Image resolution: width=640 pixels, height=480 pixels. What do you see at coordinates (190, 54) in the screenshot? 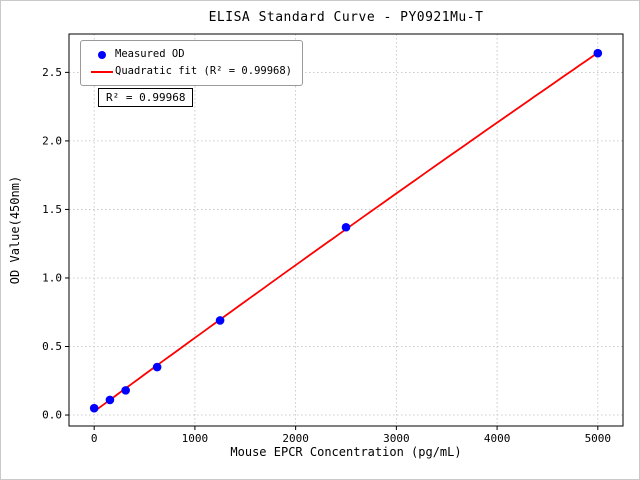
I see `legend-item-measured-od: Measured OD` at bounding box center [190, 54].